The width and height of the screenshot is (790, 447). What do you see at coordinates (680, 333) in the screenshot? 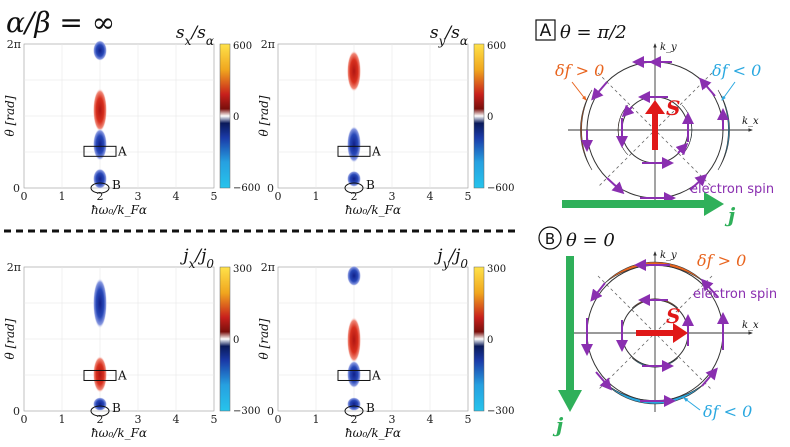
I see `diagram-b-spin-vector-head` at bounding box center [680, 333].